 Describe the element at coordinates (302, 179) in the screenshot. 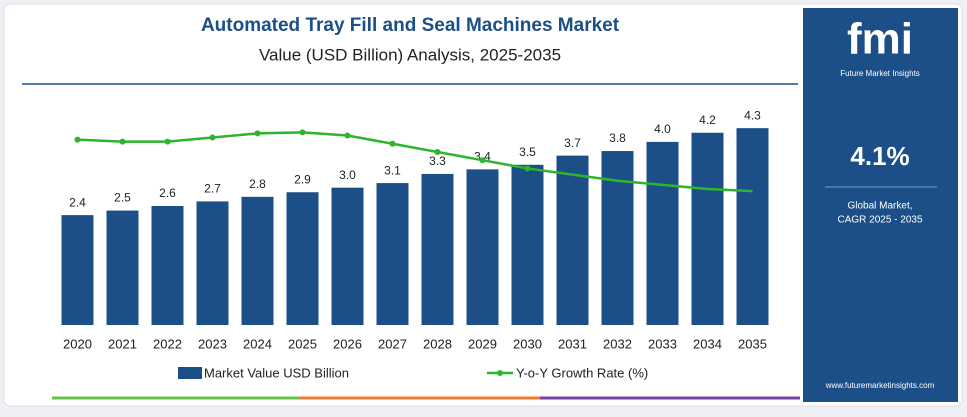

I see `data-label: 2.9` at that location.